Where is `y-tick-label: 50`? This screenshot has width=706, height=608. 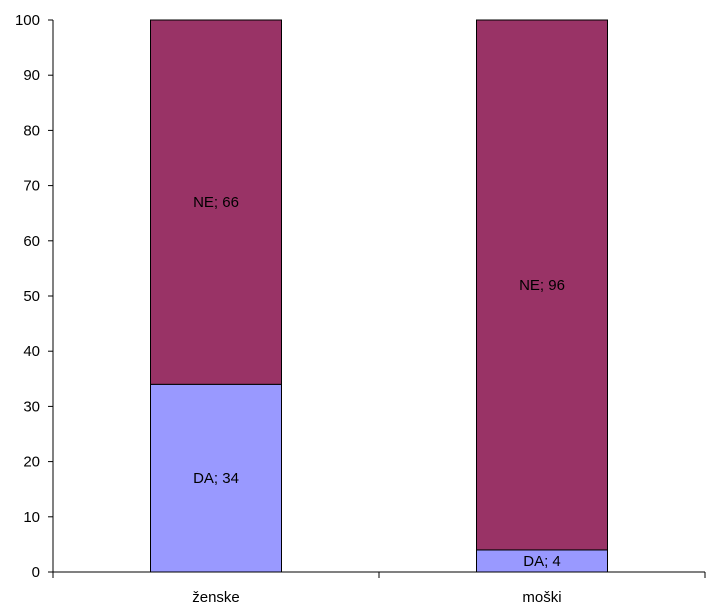 y-tick-label: 50 is located at coordinates (31, 296).